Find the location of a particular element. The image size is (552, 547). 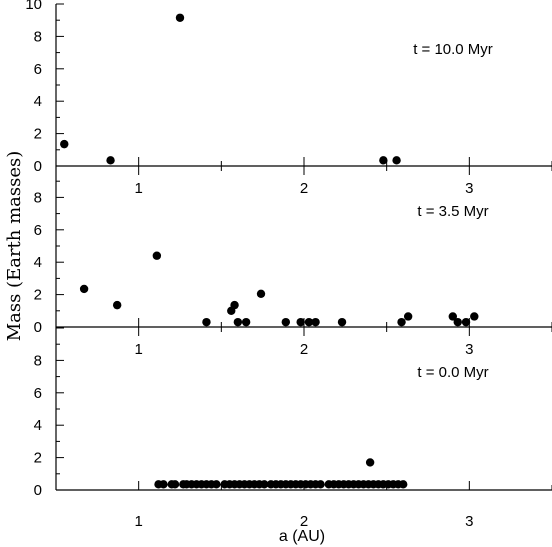

y-tick-label: 10 is located at coordinates (33, 6).